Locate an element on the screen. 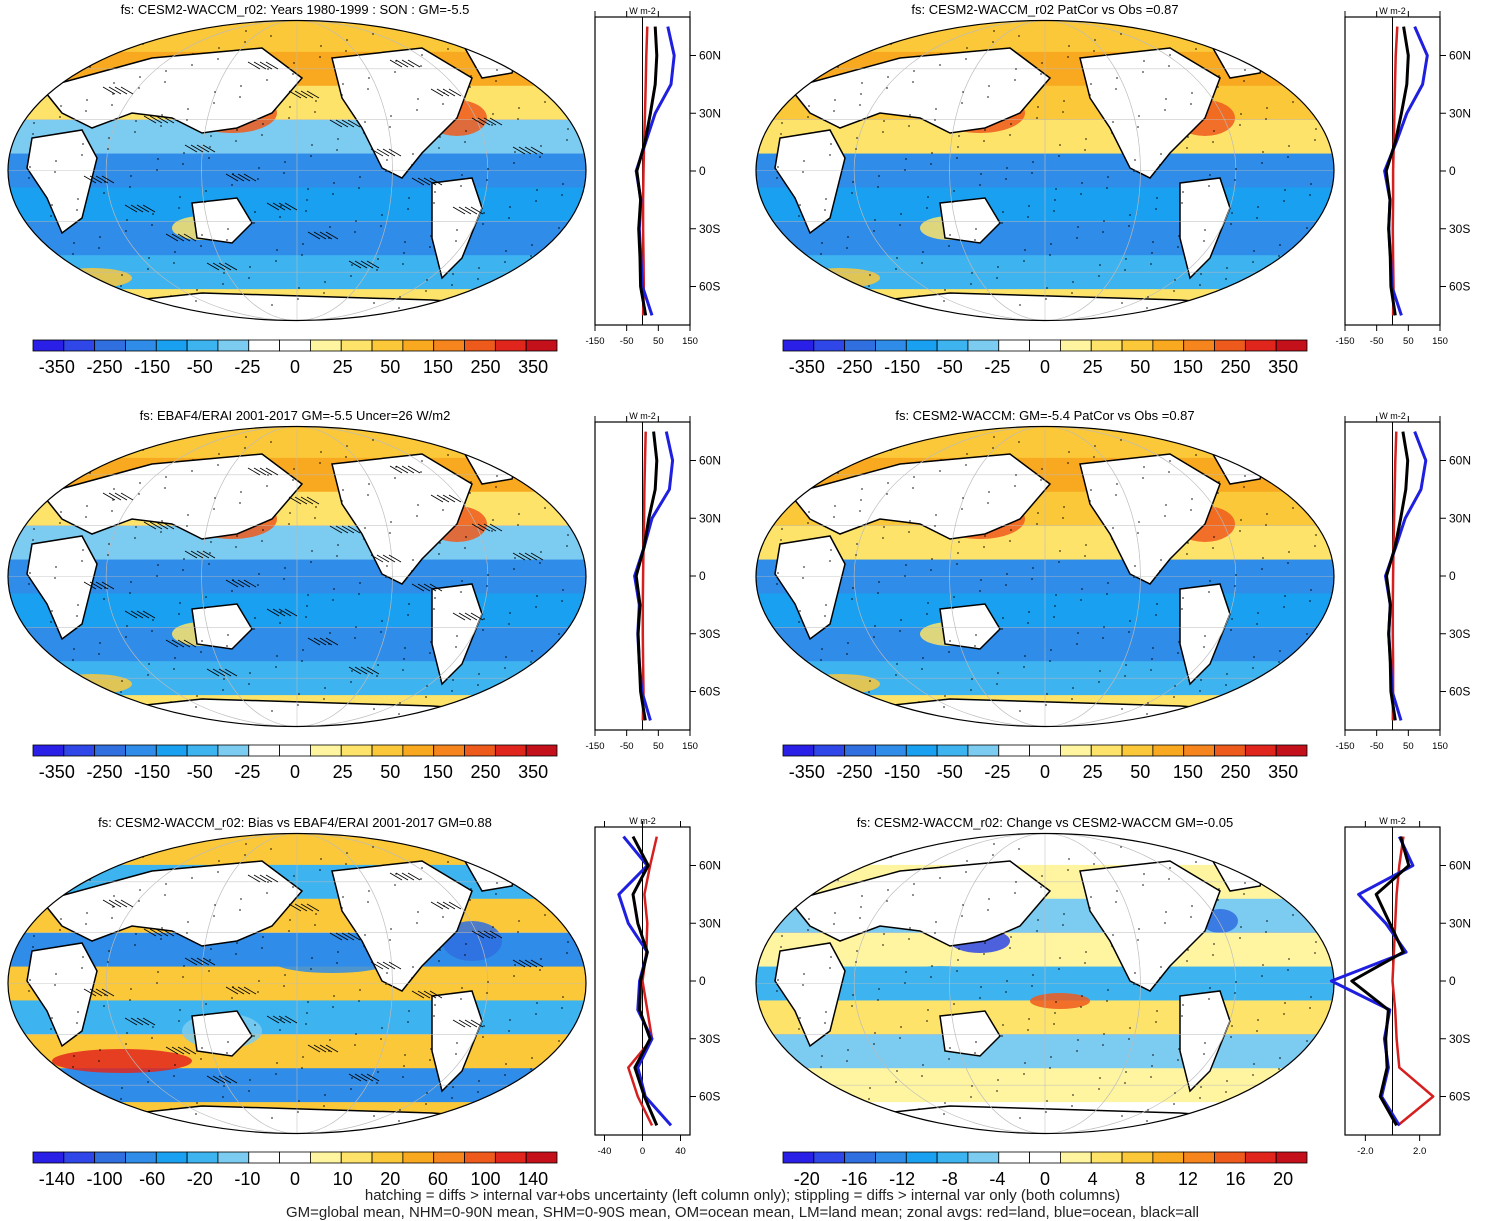  colorbar-tick: -100 is located at coordinates (104, 1179).